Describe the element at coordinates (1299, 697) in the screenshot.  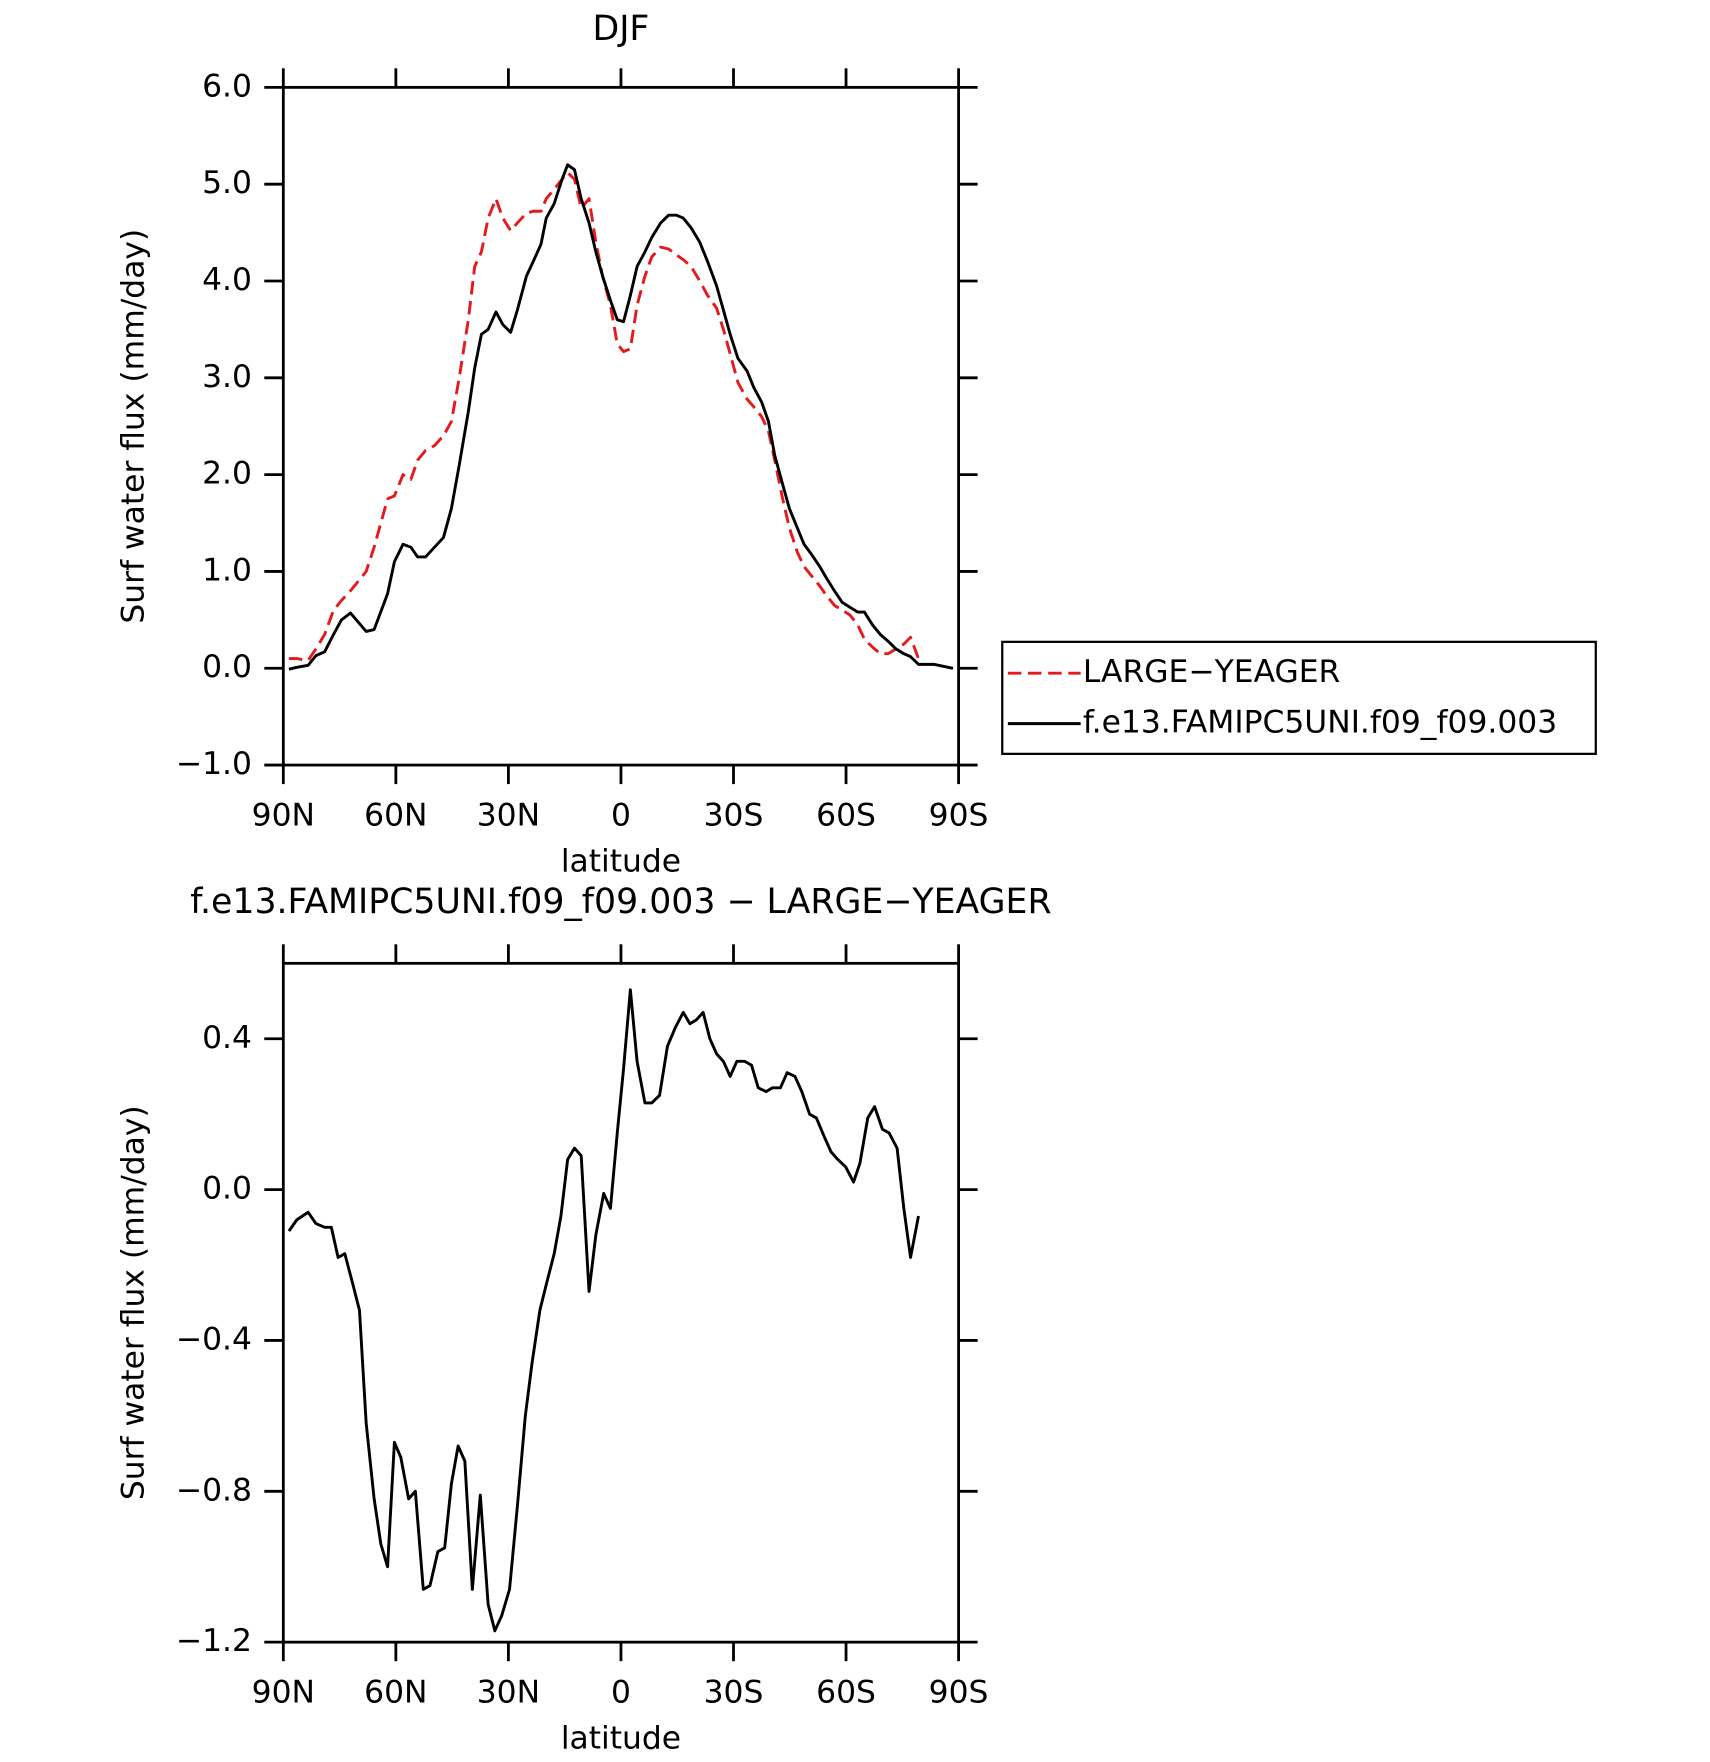
I see `legend-box` at that location.